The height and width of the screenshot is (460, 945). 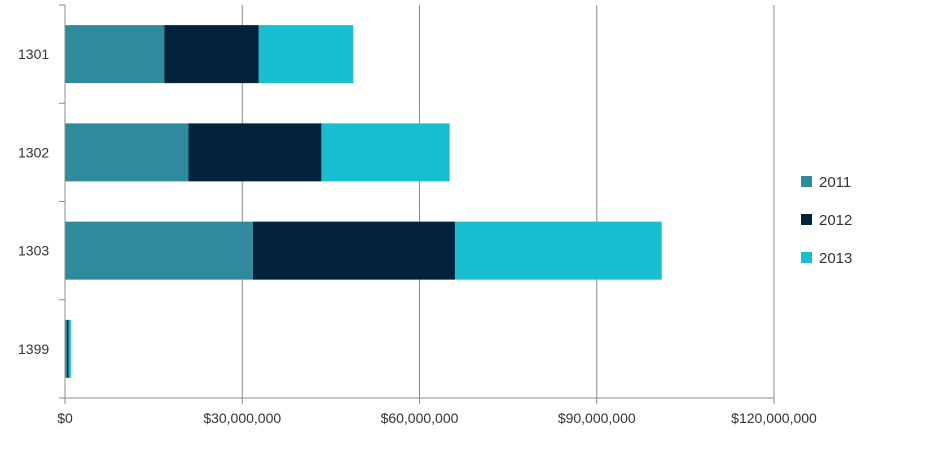 I want to click on bar-1303-2013, so click(x=558, y=250).